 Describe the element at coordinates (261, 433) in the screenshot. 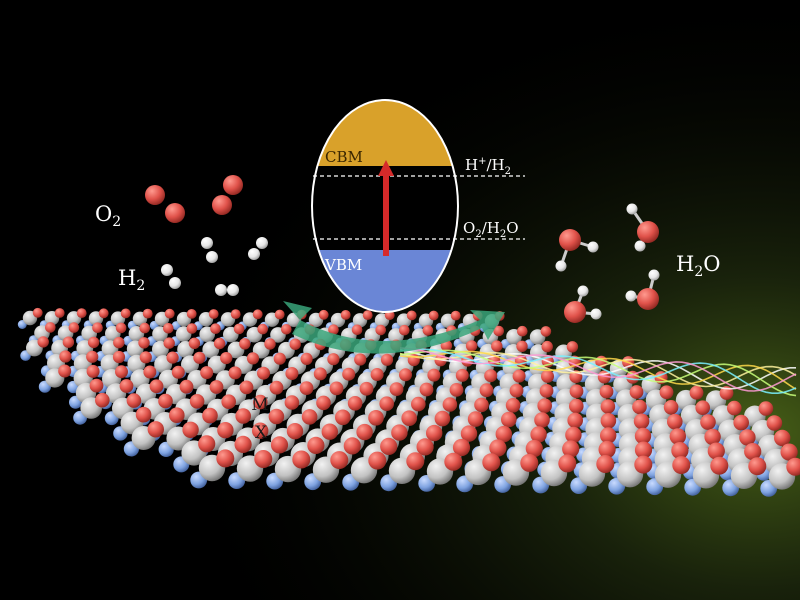

I see `chalcogen-atom-label: X` at that location.